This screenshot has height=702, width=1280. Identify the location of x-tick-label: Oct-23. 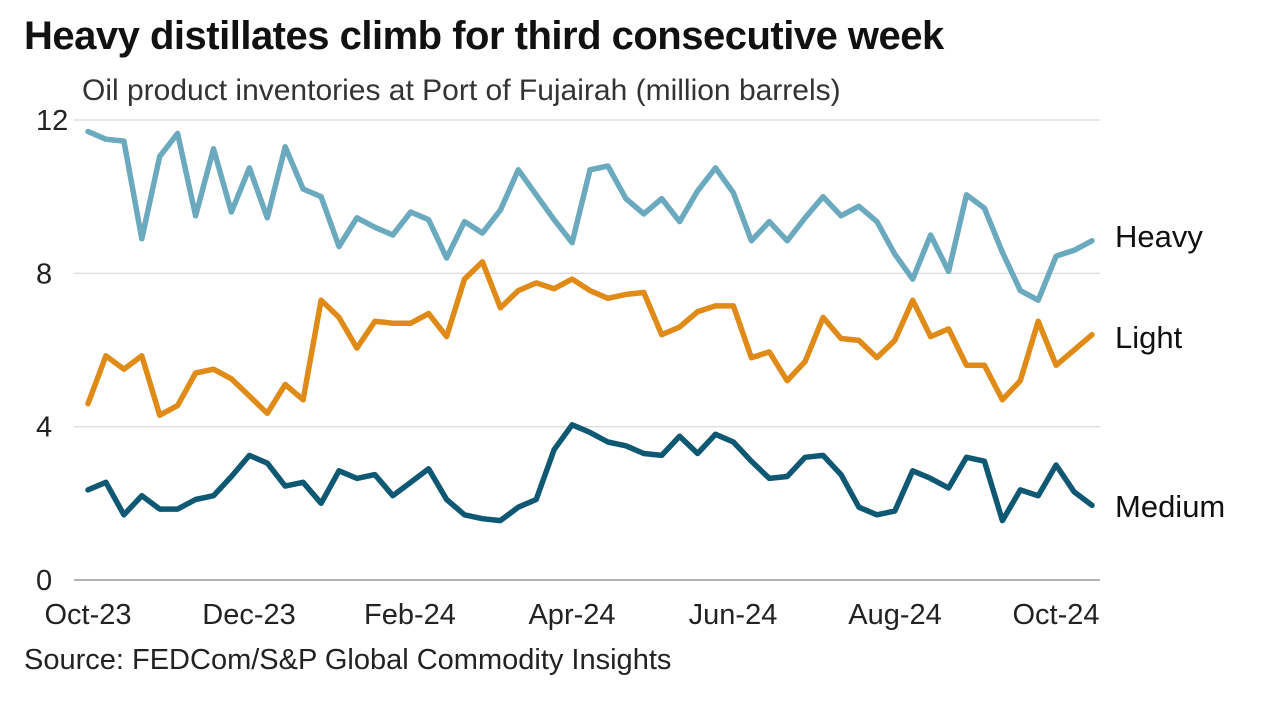
(87, 615).